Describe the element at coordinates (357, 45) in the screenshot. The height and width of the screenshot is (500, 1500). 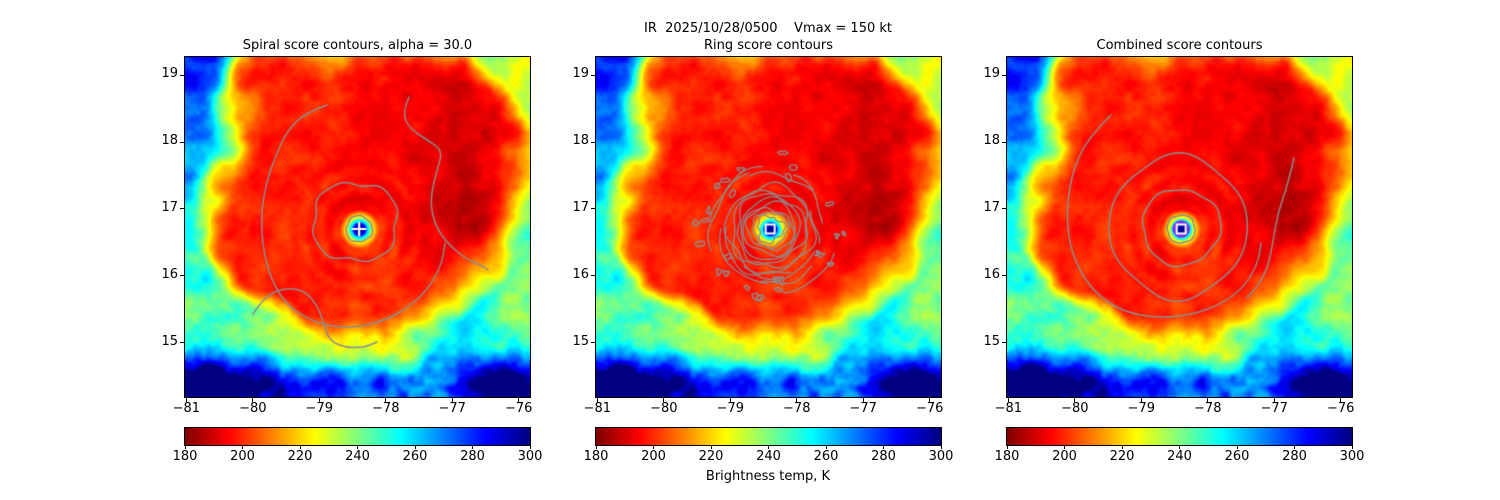
I see `panel-title-spiral: Spiral score contours, alpha = 30.0` at that location.